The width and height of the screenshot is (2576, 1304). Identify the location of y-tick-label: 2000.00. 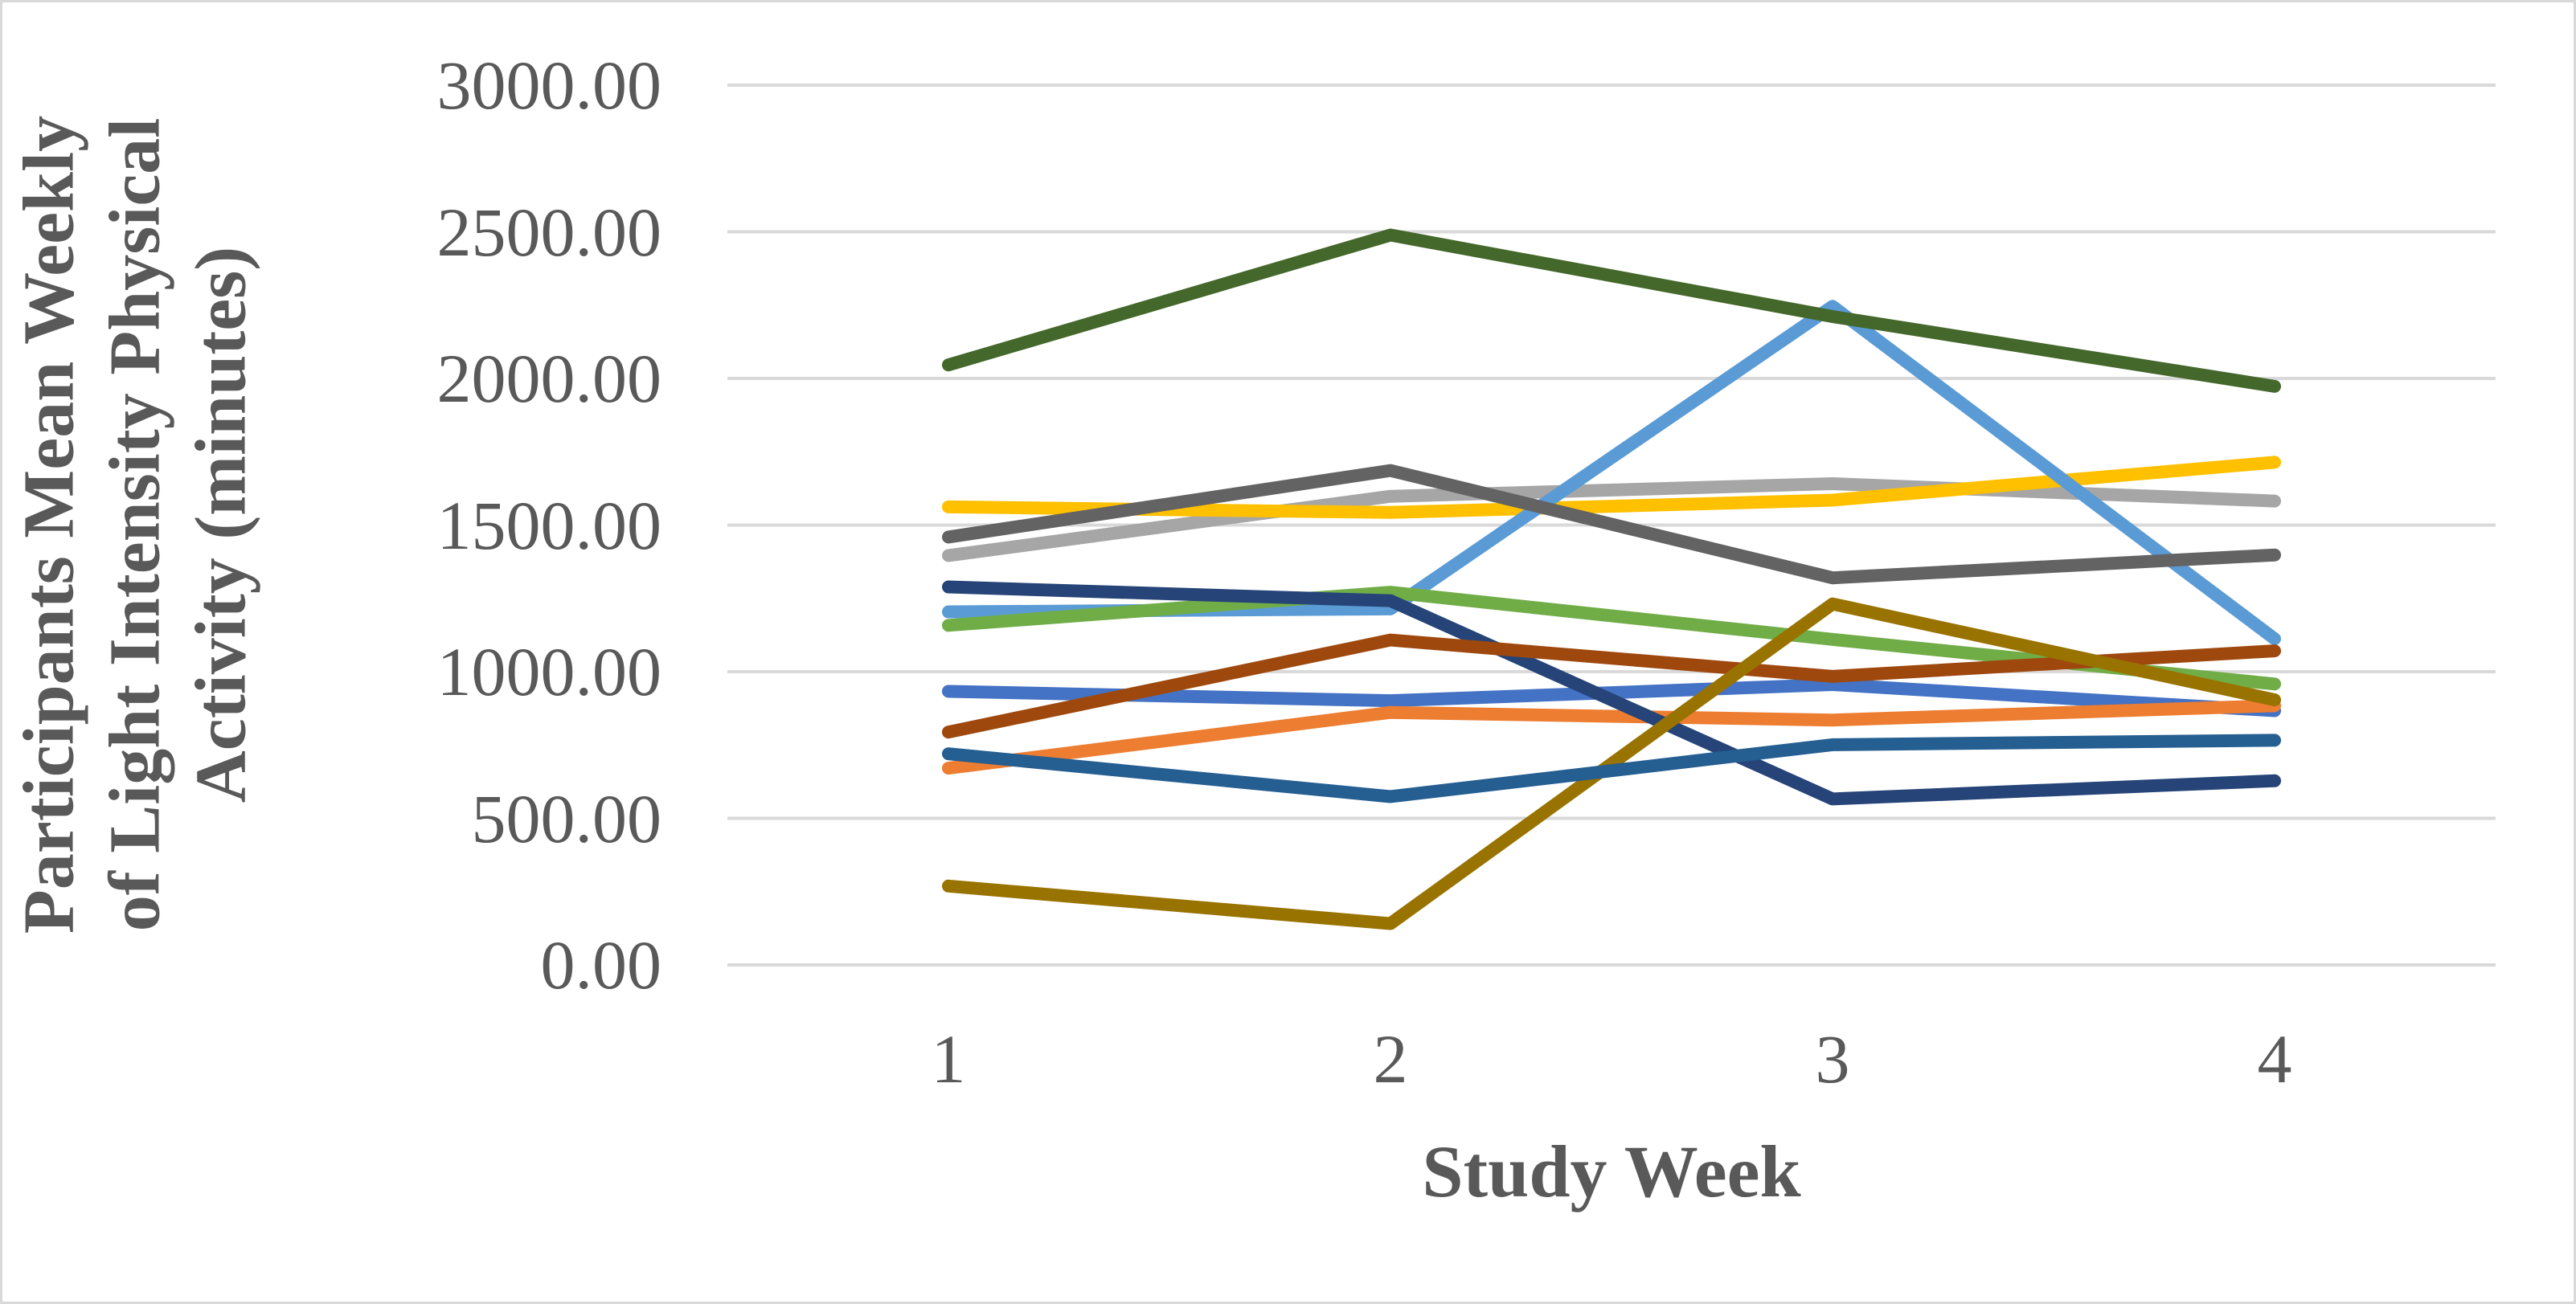
(549, 378).